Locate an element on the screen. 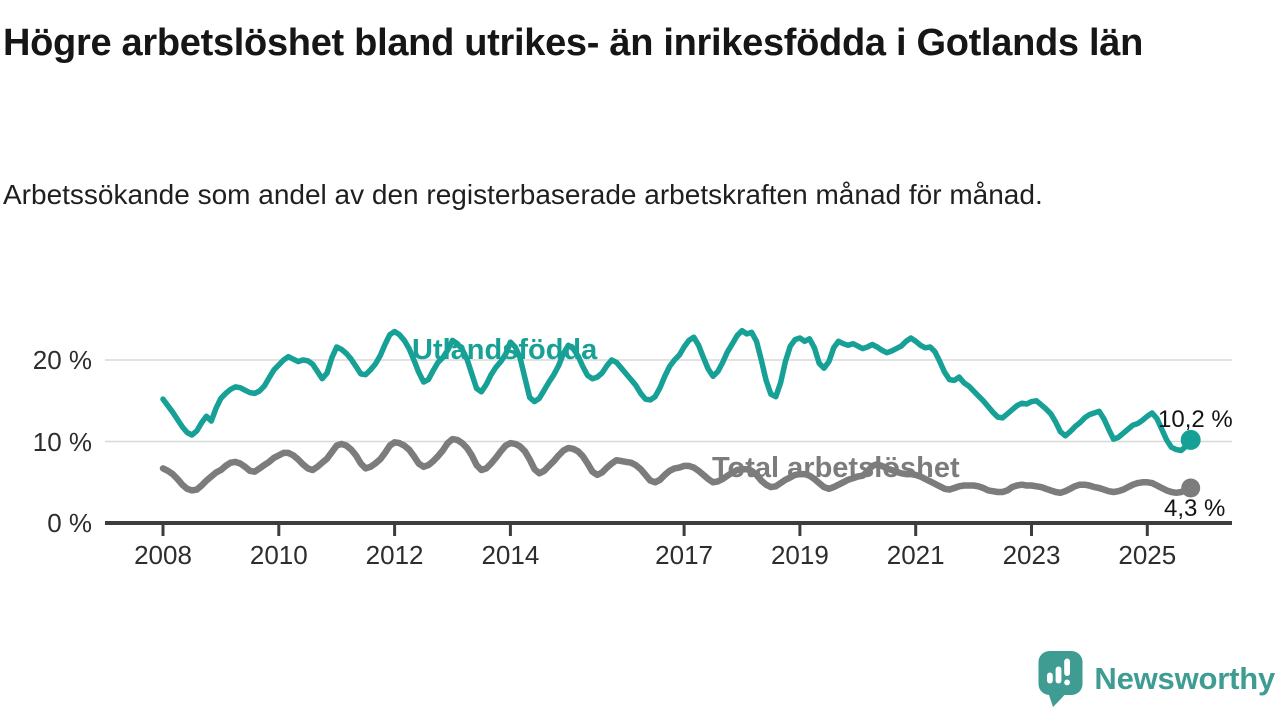  newsworthy-logo-icon is located at coordinates (1060, 679).